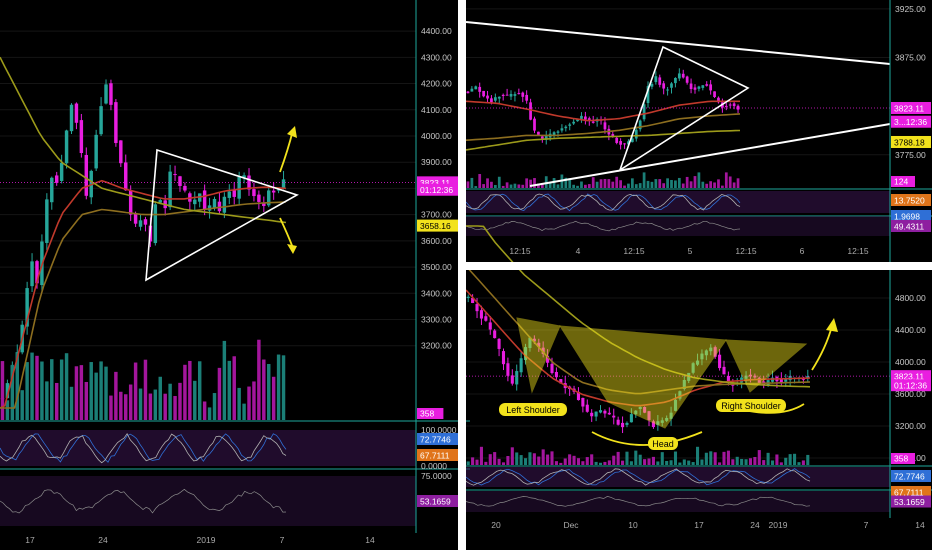  I want to click on oscillator-band, so click(678, 501).